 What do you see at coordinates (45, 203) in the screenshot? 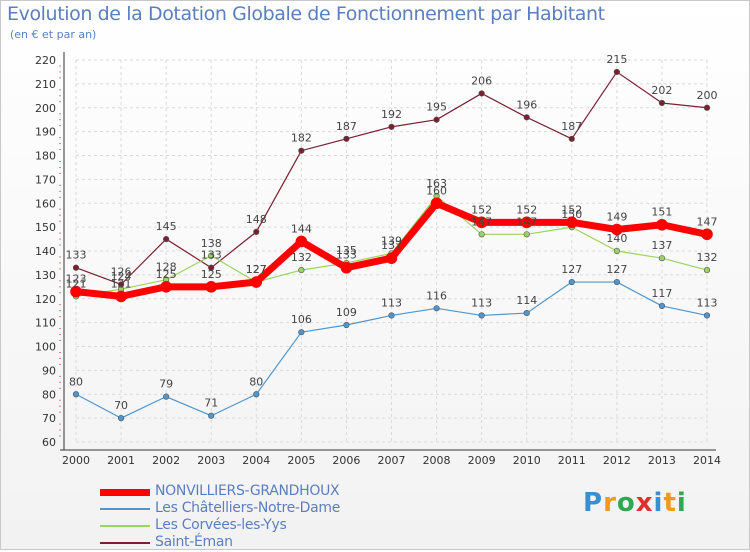
I see `y-tick-label: 160` at bounding box center [45, 203].